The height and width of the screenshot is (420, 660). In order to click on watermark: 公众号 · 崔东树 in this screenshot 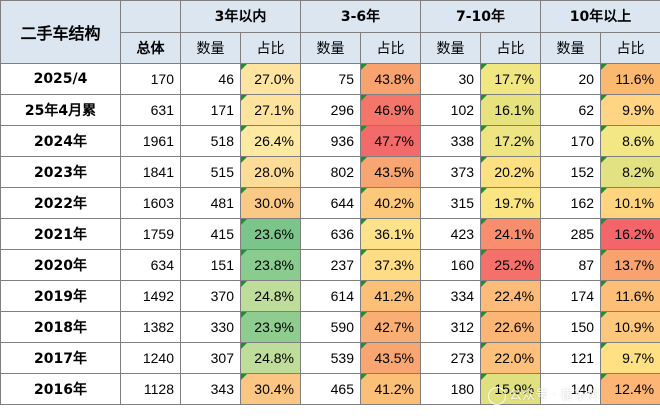, I will do `click(543, 394)`.